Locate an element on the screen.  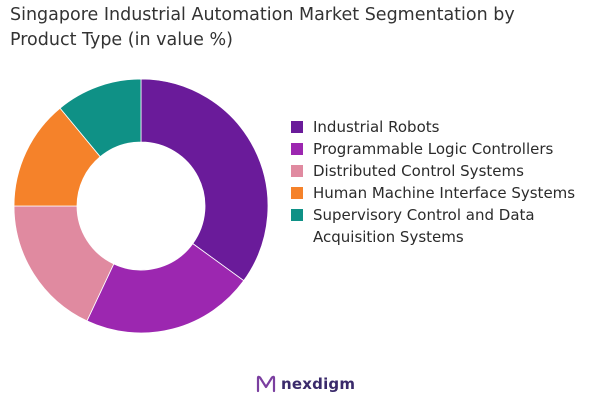
legend-label: Industrial Robots is located at coordinates (376, 127).